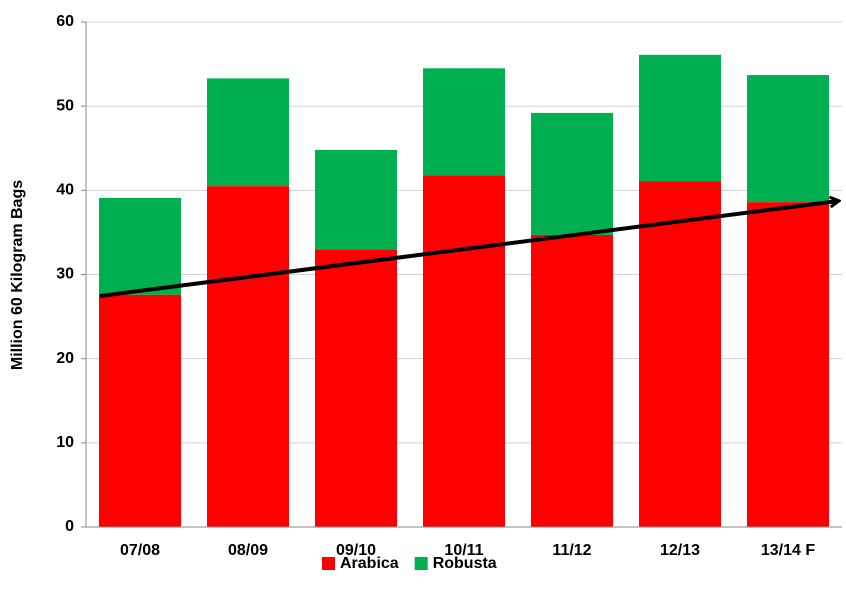 The width and height of the screenshot is (846, 596). Describe the element at coordinates (788, 550) in the screenshot. I see `x-tick-label: 13/14 F` at that location.